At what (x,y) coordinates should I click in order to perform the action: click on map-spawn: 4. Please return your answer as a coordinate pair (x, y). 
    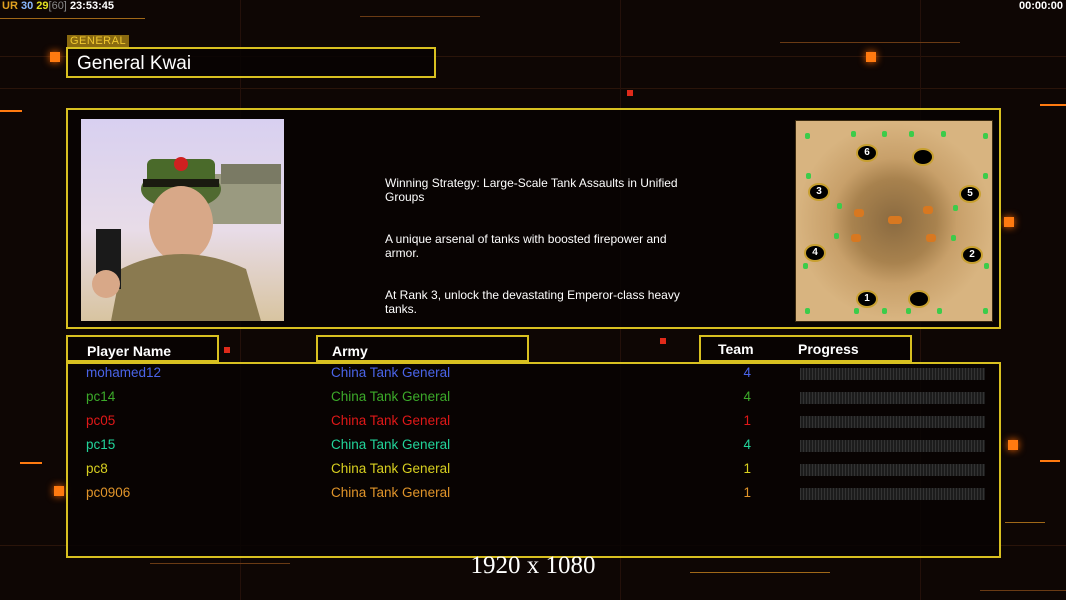
    Looking at the image, I should click on (815, 253).